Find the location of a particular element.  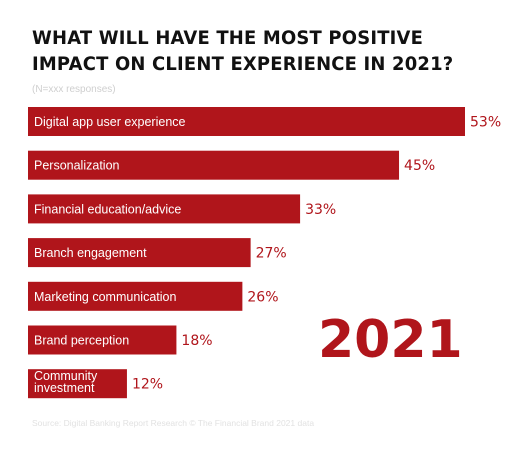

bar-community-investment is located at coordinates (77, 384).